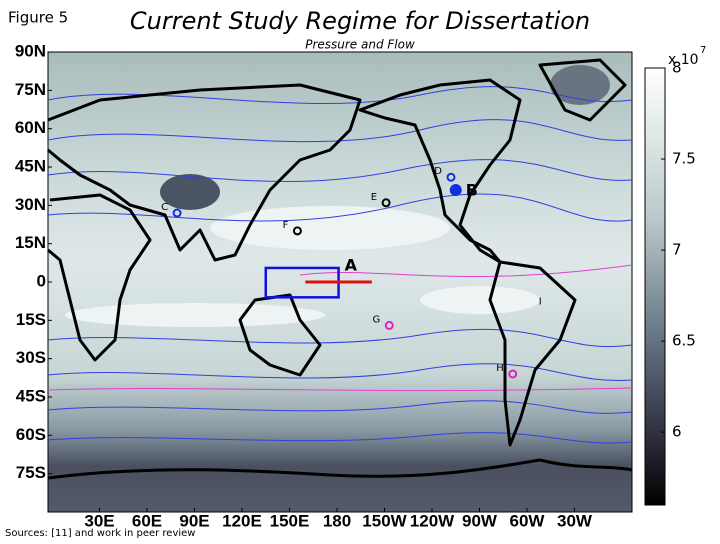  Describe the element at coordinates (31, 395) in the screenshot. I see `lat-tick-label: 45S` at that location.